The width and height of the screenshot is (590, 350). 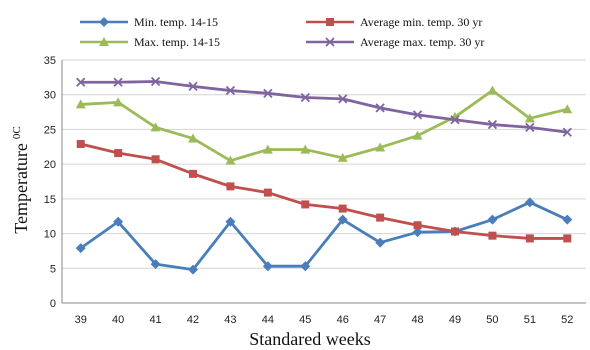 What do you see at coordinates (53, 304) in the screenshot?
I see `y-tick-label: 0` at bounding box center [53, 304].